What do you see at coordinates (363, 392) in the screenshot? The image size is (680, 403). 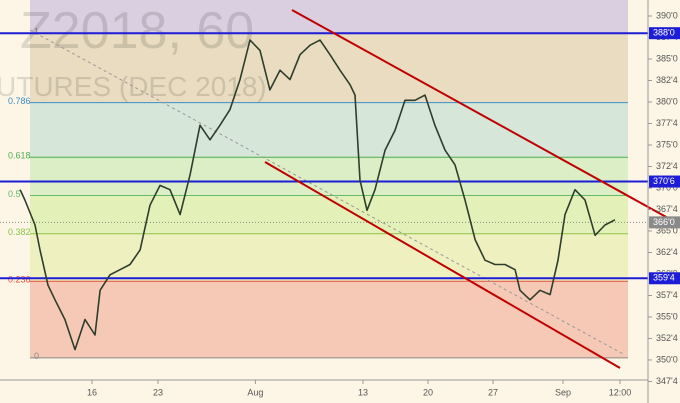 I see `x-tick-label: 13` at bounding box center [363, 392].